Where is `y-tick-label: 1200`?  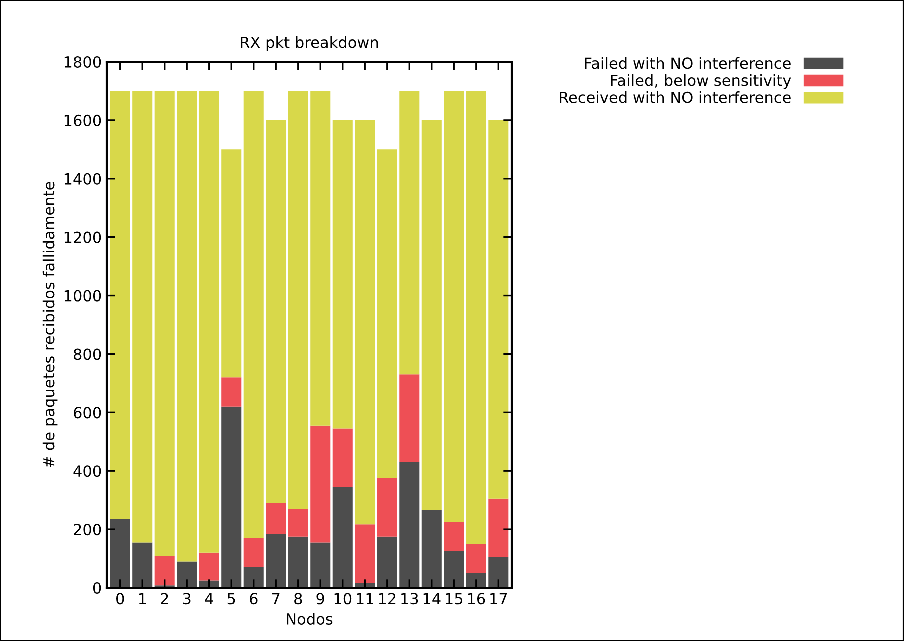
y-tick-label: 1200 is located at coordinates (83, 238).